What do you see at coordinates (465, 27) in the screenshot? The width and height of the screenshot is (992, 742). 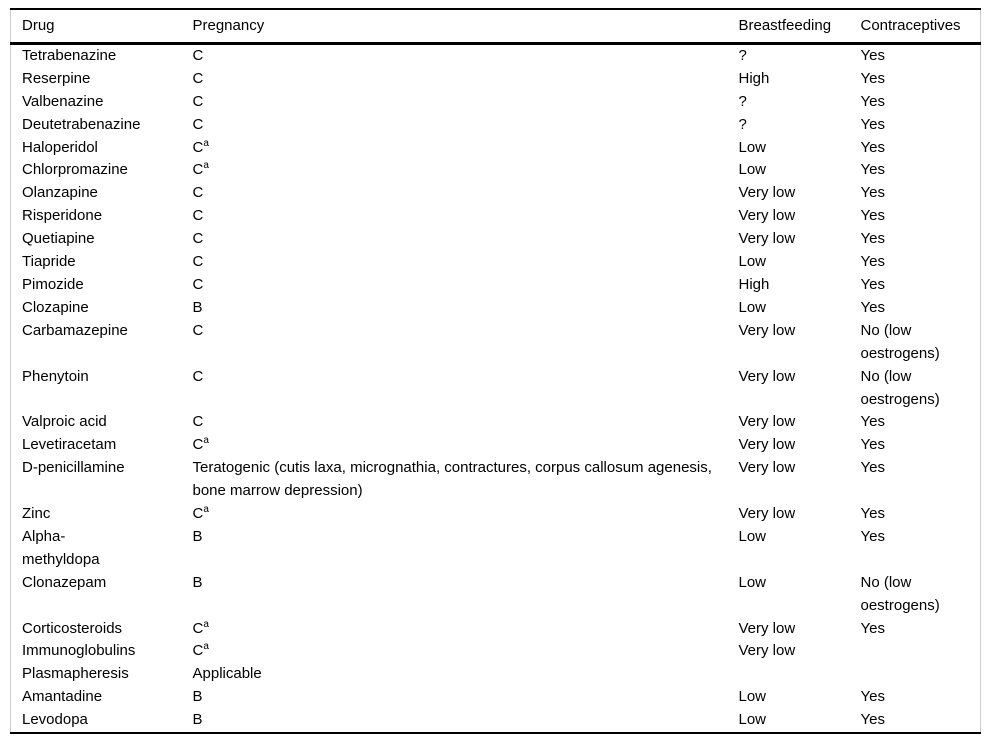 I see `column-header-pregnancy: Pregnancy` at bounding box center [465, 27].